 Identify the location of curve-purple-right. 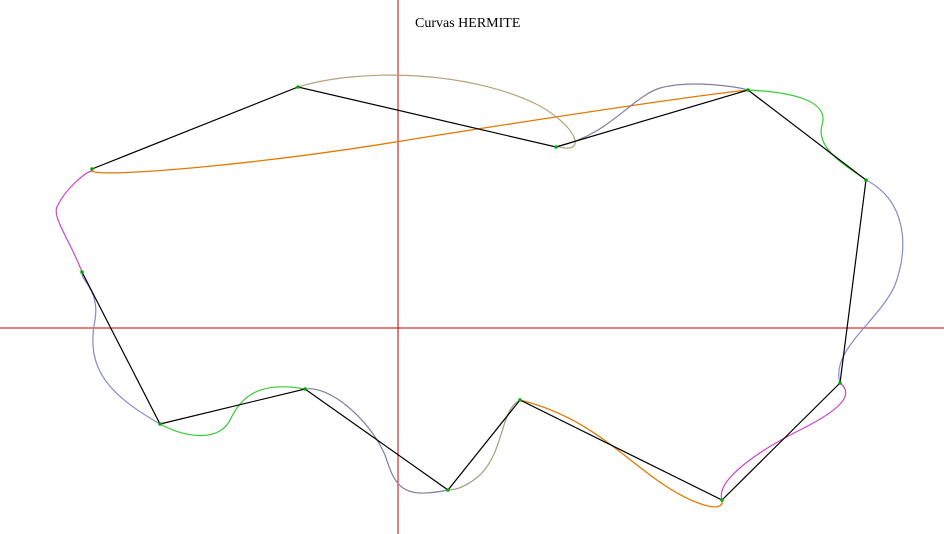
(871, 281).